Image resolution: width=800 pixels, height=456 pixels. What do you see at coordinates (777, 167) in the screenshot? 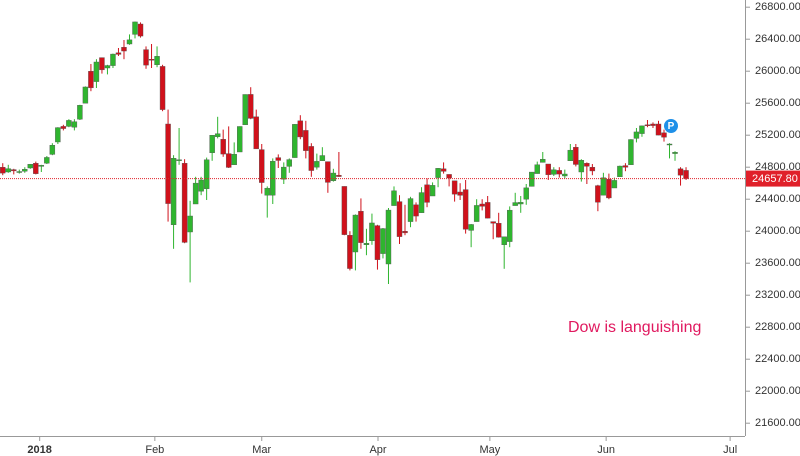
I see `y-tick-label: 24800.00` at bounding box center [777, 167].